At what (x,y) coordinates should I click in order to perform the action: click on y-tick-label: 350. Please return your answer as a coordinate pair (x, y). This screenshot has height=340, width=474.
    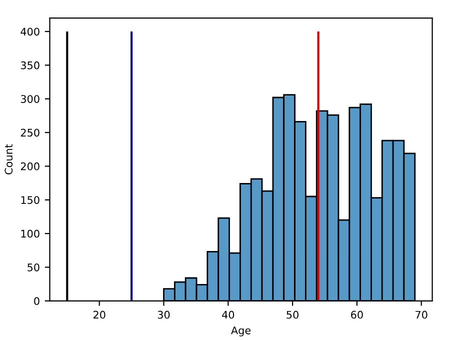
    Looking at the image, I should click on (30, 65).